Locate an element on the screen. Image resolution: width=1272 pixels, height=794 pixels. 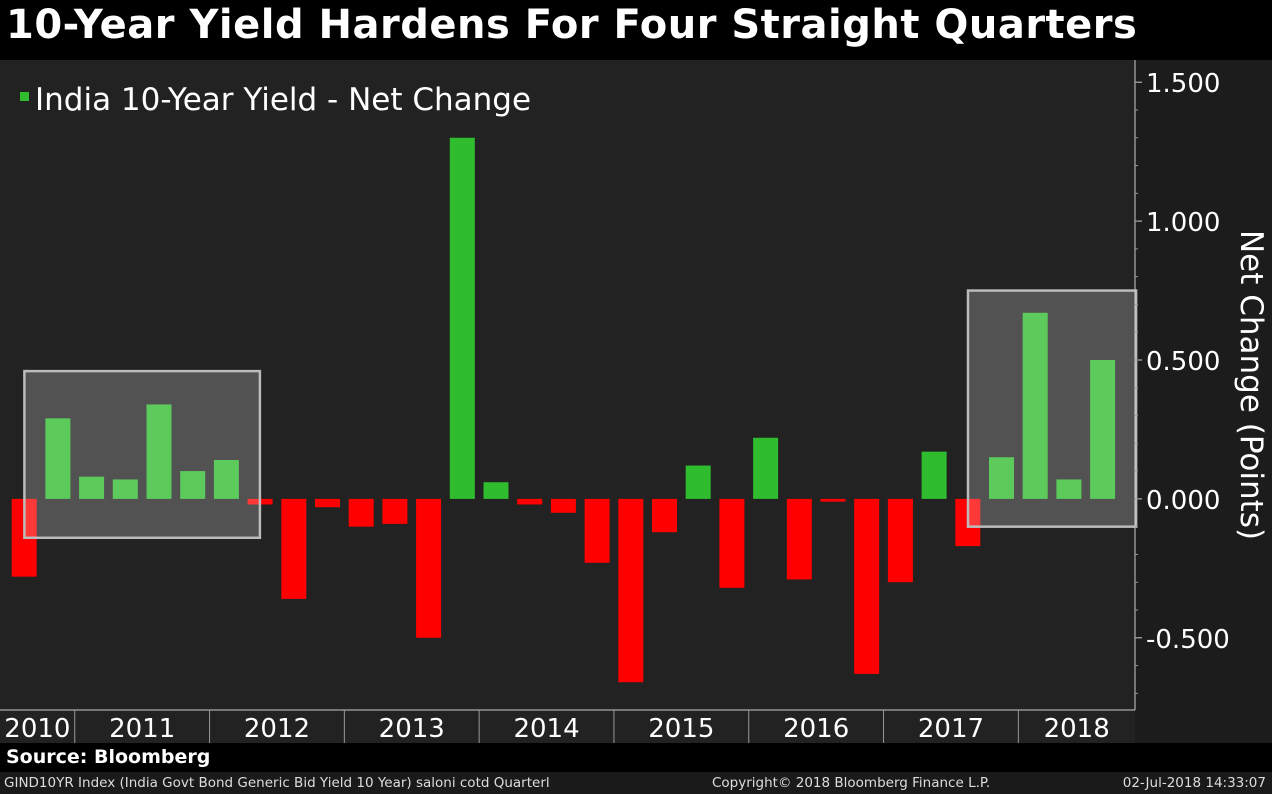
footer-bar is located at coordinates (636, 783).